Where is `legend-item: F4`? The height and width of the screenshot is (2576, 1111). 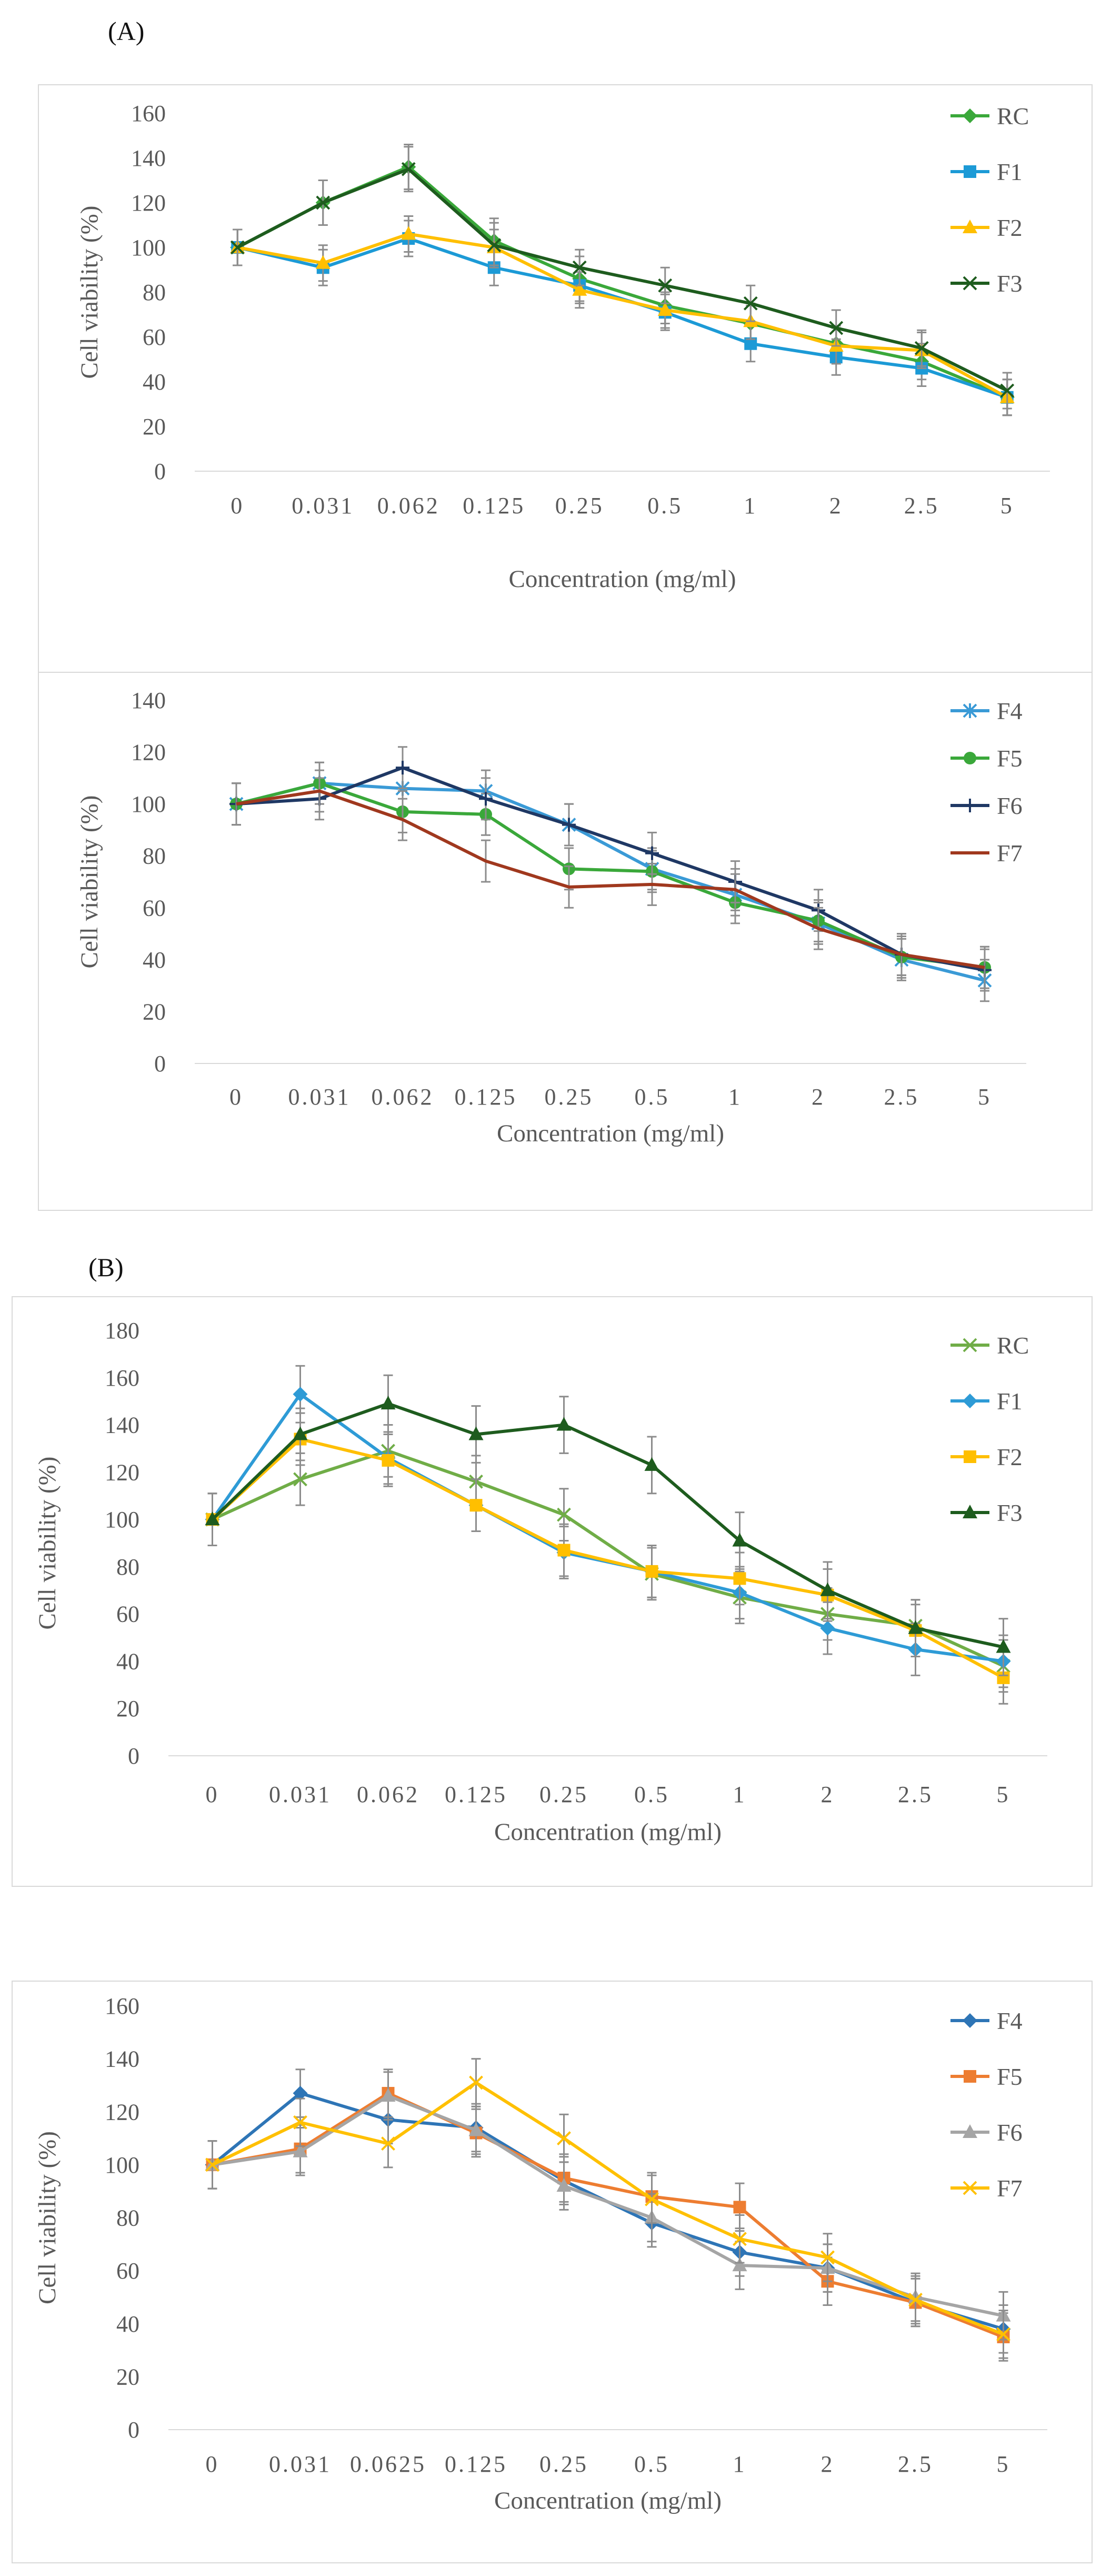 legend-item: F4 is located at coordinates (986, 2021).